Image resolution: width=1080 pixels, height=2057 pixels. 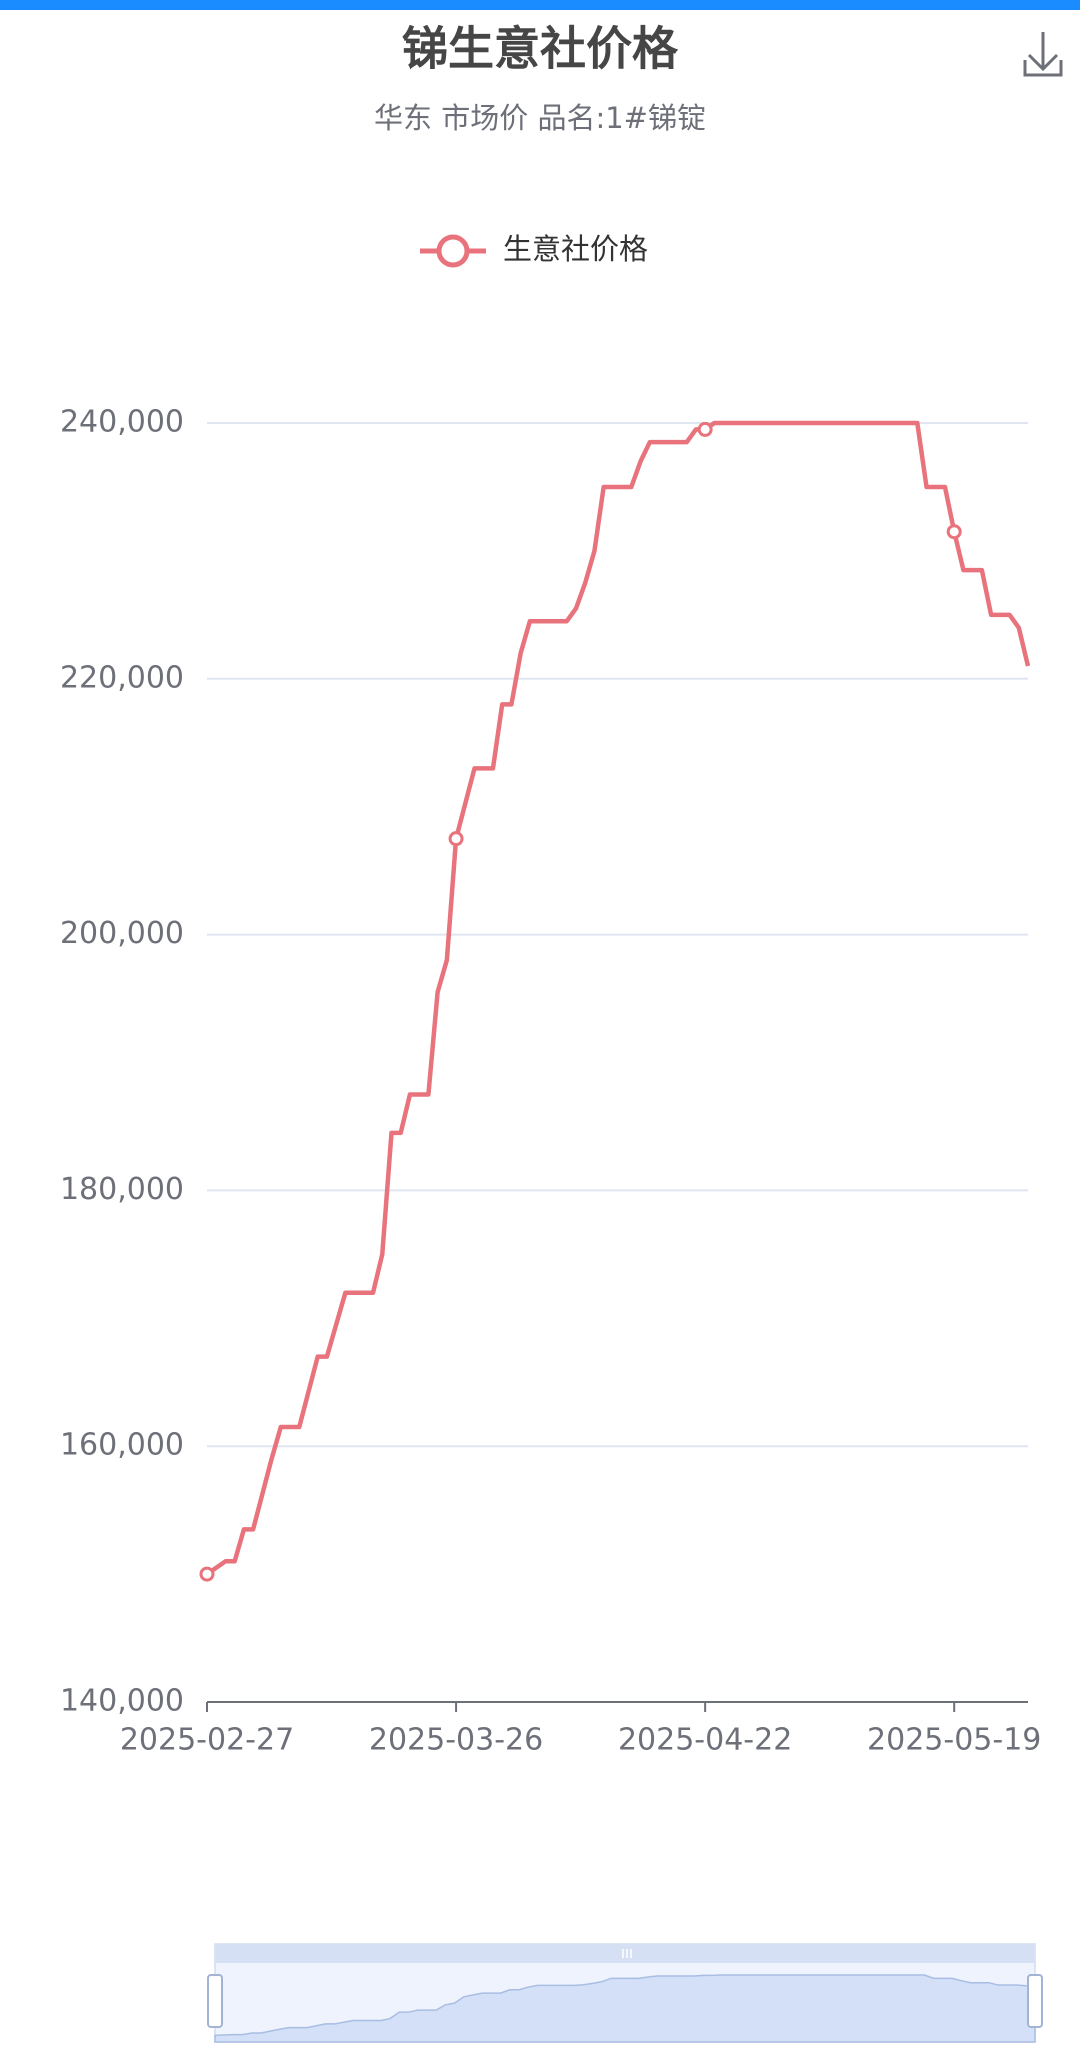 What do you see at coordinates (540, 118) in the screenshot?
I see `chart-subtitle: 华东 市场价 品名:1#锑锭` at bounding box center [540, 118].